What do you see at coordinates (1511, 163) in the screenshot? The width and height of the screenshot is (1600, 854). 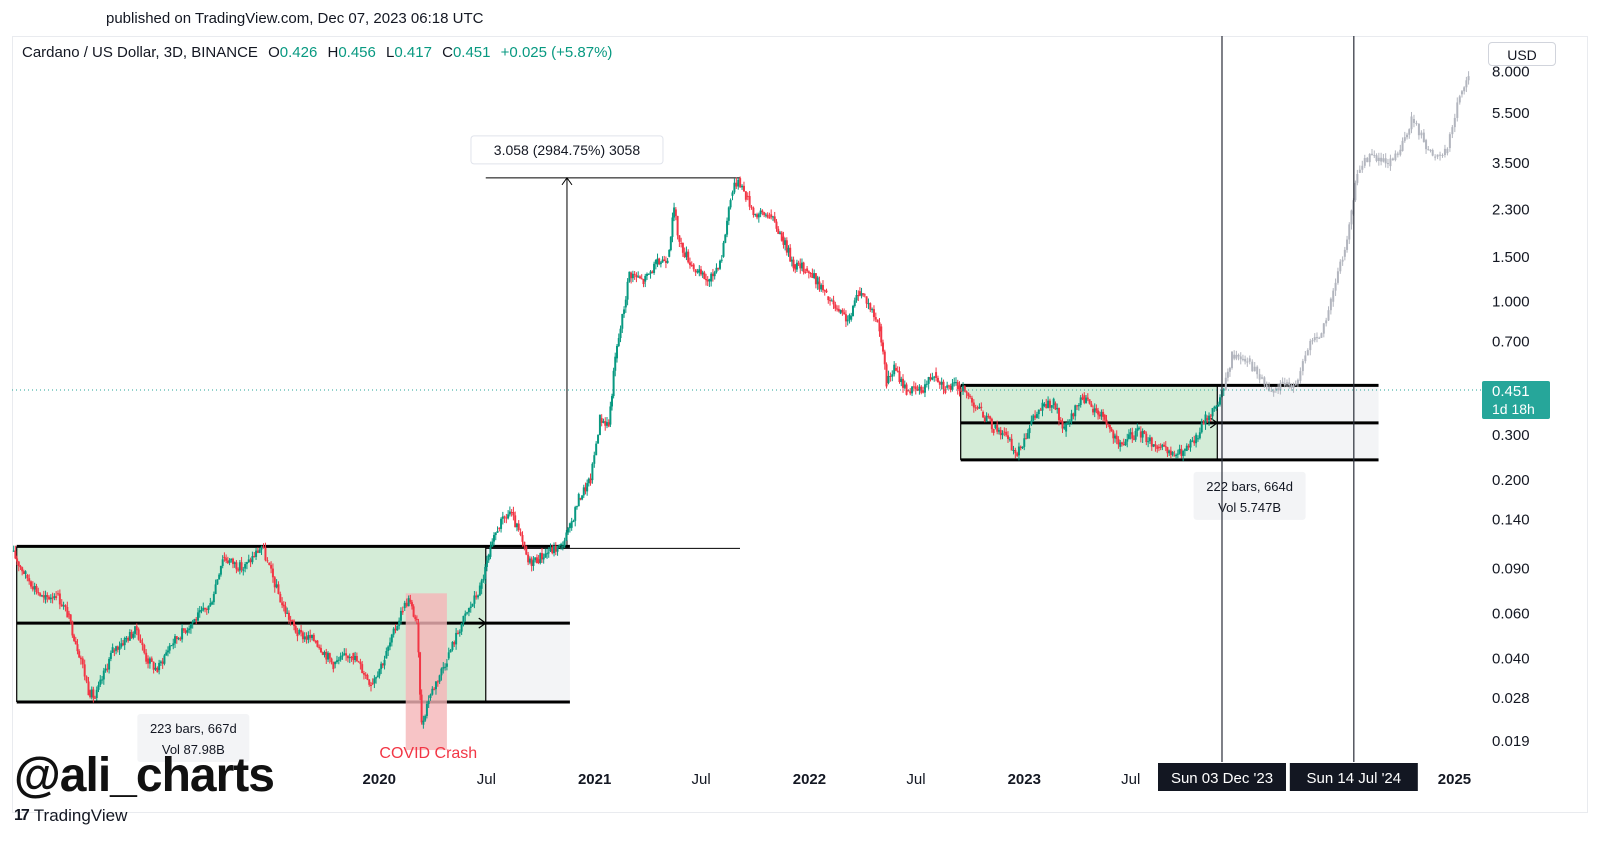 I see `y-tick-label: 3.500` at bounding box center [1511, 163].